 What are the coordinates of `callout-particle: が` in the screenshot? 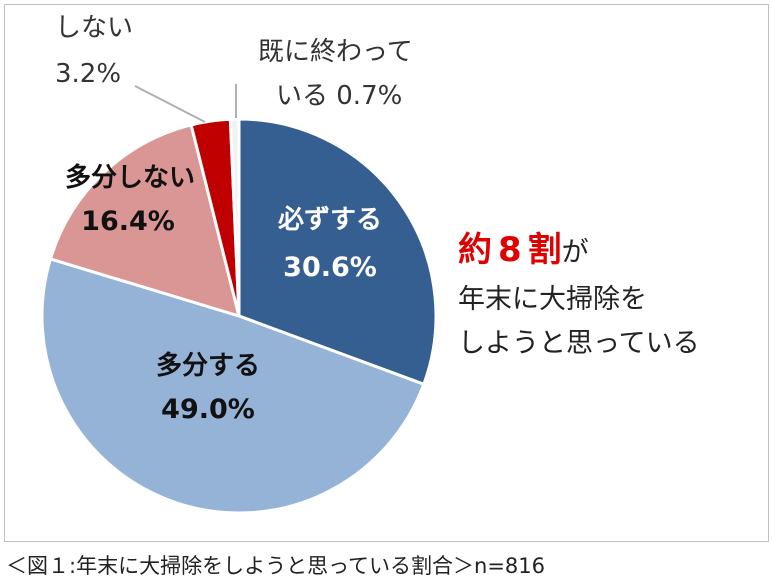 It's located at (575, 252).